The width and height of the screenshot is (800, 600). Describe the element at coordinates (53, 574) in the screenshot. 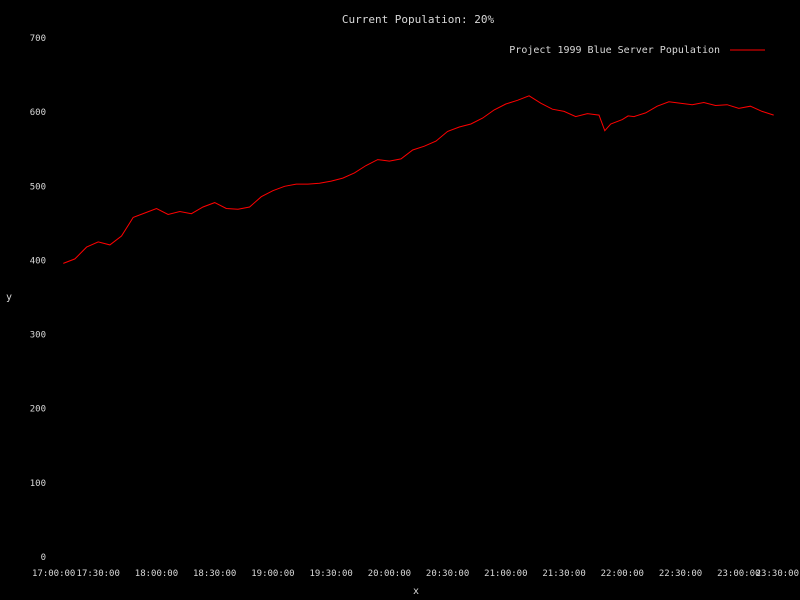

I see `x-tick-label: 17:00:00` at that location.